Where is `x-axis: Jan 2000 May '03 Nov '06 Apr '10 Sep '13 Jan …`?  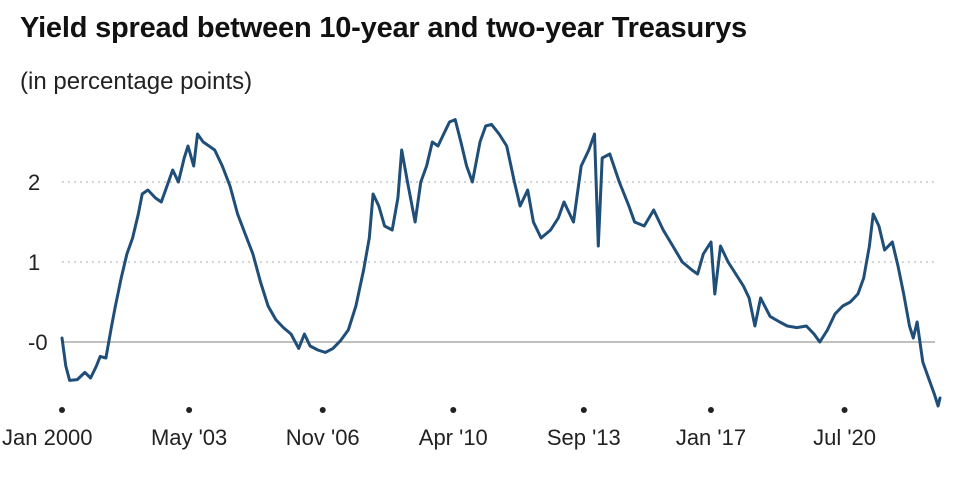 x-axis: Jan 2000 May '03 Nov '06 Apr '10 Sep '13 Jan … is located at coordinates (439, 428).